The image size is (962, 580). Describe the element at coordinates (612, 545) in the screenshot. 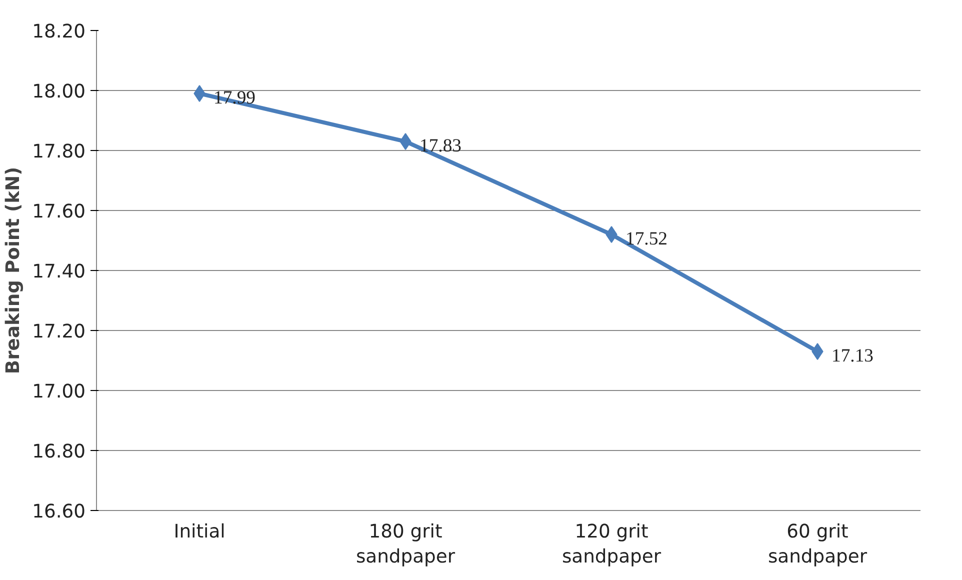

I see `x-tick-label: 120 grit sandpaper` at that location.